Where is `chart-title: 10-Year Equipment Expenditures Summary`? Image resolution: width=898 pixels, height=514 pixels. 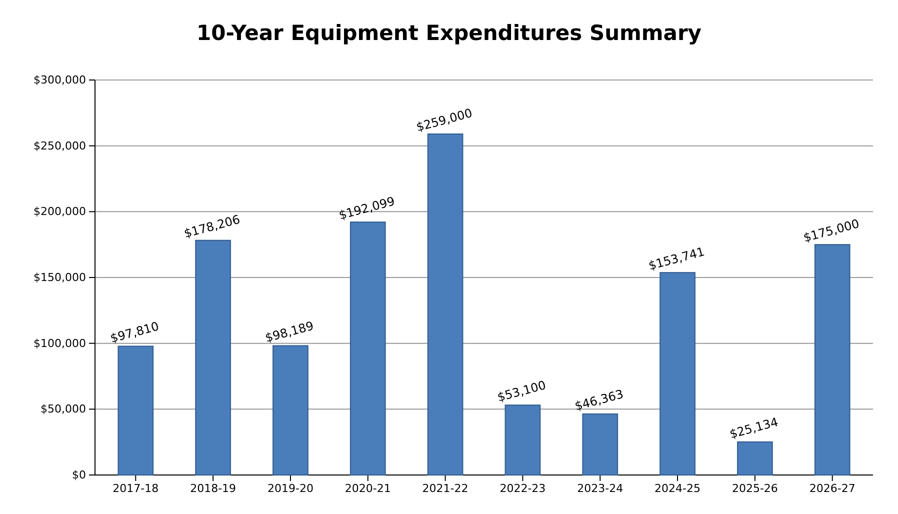 chart-title: 10-Year Equipment Expenditures Summary is located at coordinates (449, 33).